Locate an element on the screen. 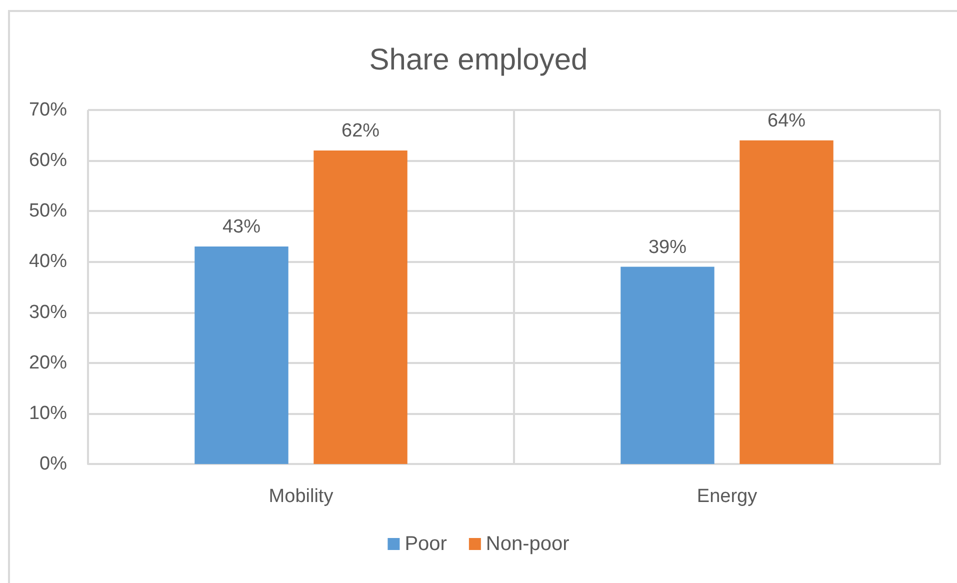  legend-label: Non-poor is located at coordinates (528, 544).